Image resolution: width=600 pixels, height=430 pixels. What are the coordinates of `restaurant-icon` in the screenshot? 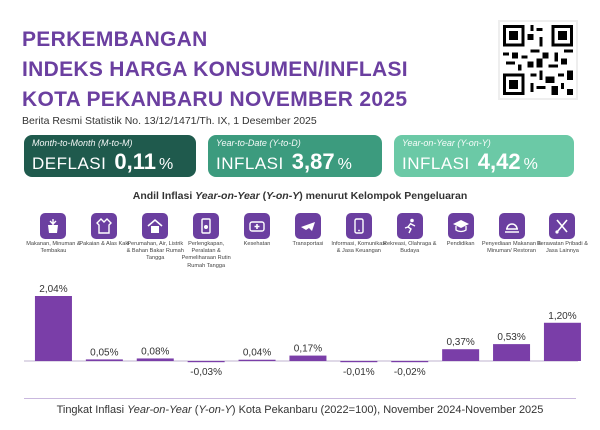 It's located at (511, 226).